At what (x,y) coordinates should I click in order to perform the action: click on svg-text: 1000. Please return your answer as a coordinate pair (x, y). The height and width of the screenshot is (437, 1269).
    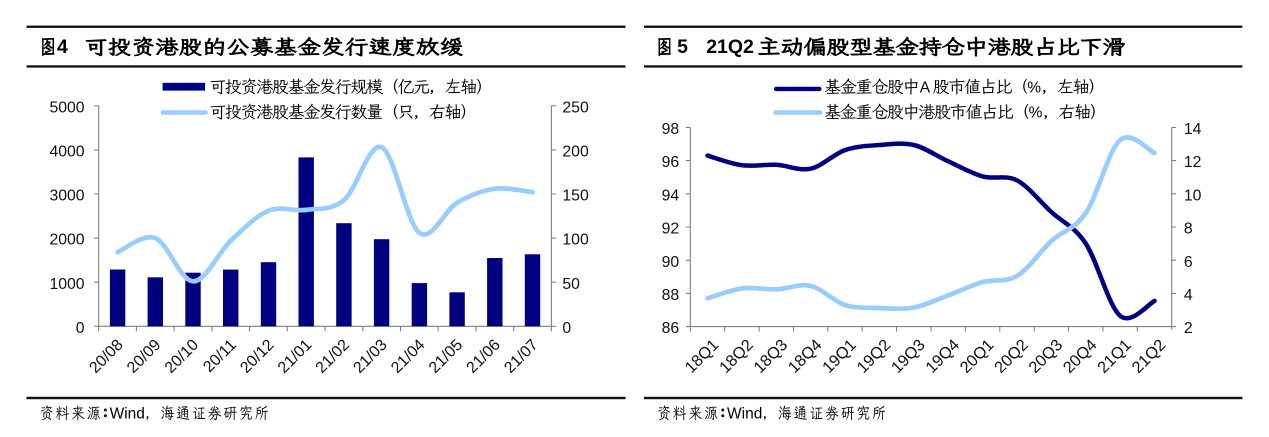
    Looking at the image, I should click on (66, 284).